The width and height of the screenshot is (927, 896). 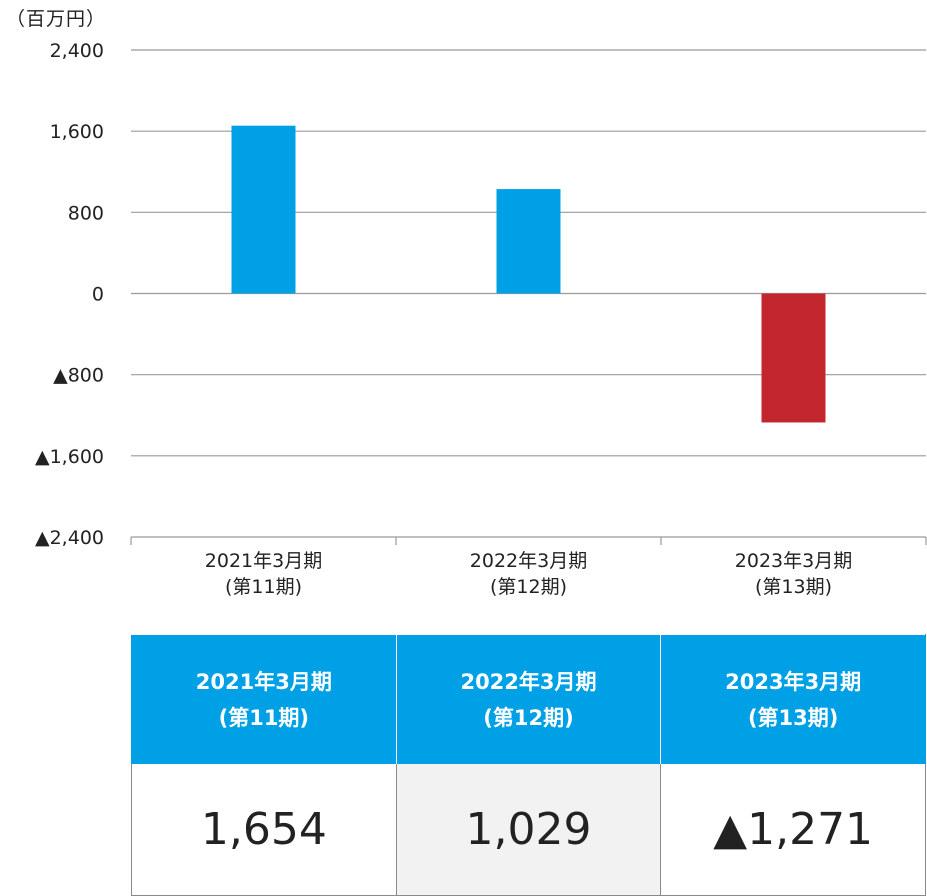 I want to click on x-tick-label-line: (第12期), so click(x=528, y=587).